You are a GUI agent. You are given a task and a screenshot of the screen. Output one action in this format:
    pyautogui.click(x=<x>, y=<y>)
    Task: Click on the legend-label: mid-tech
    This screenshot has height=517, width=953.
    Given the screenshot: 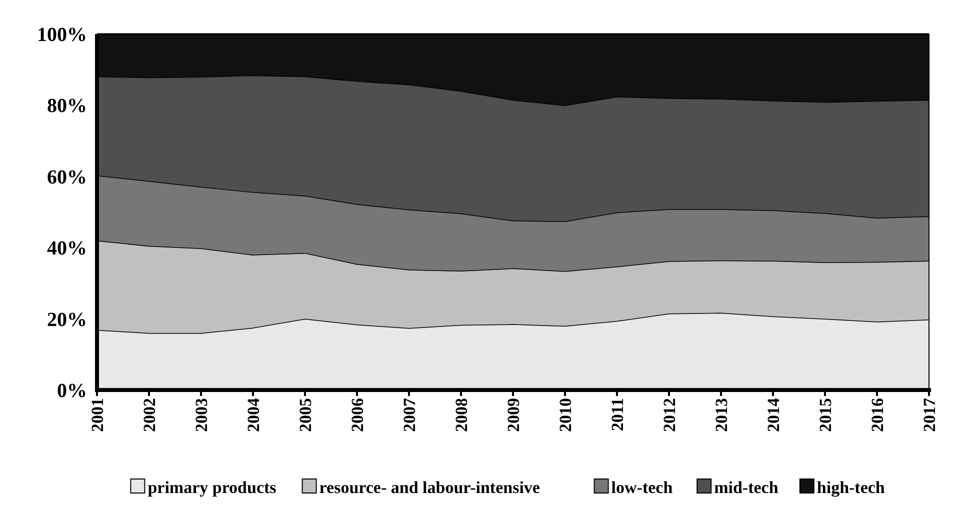 What is the action you would take?
    pyautogui.click(x=746, y=487)
    